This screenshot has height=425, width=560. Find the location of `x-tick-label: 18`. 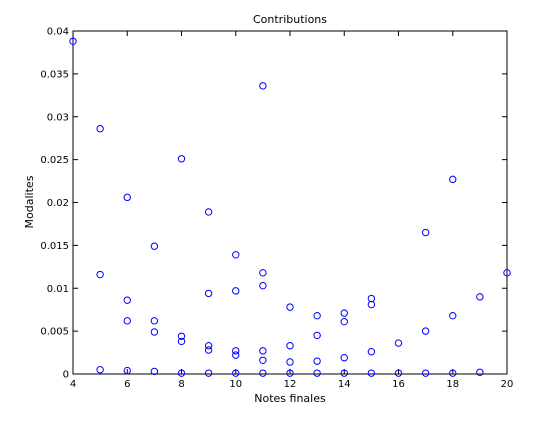

x-tick-label: 18 is located at coordinates (452, 384).